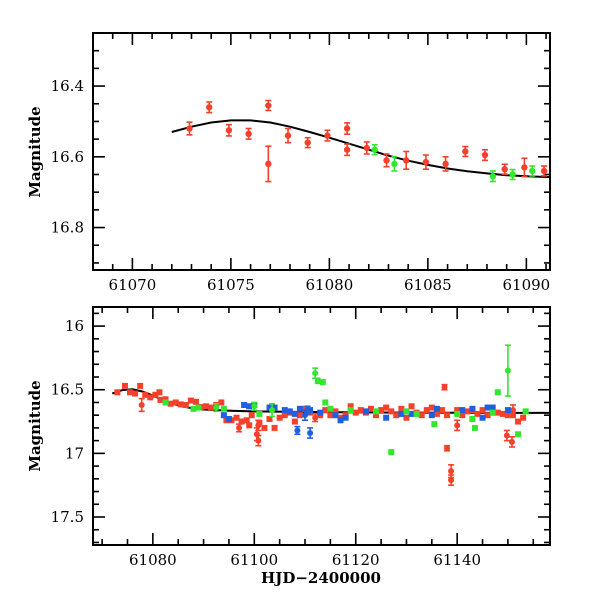 The width and height of the screenshot is (600, 600). Describe the element at coordinates (304, 422) in the screenshot. I see `series-blue-errorbar` at that location.